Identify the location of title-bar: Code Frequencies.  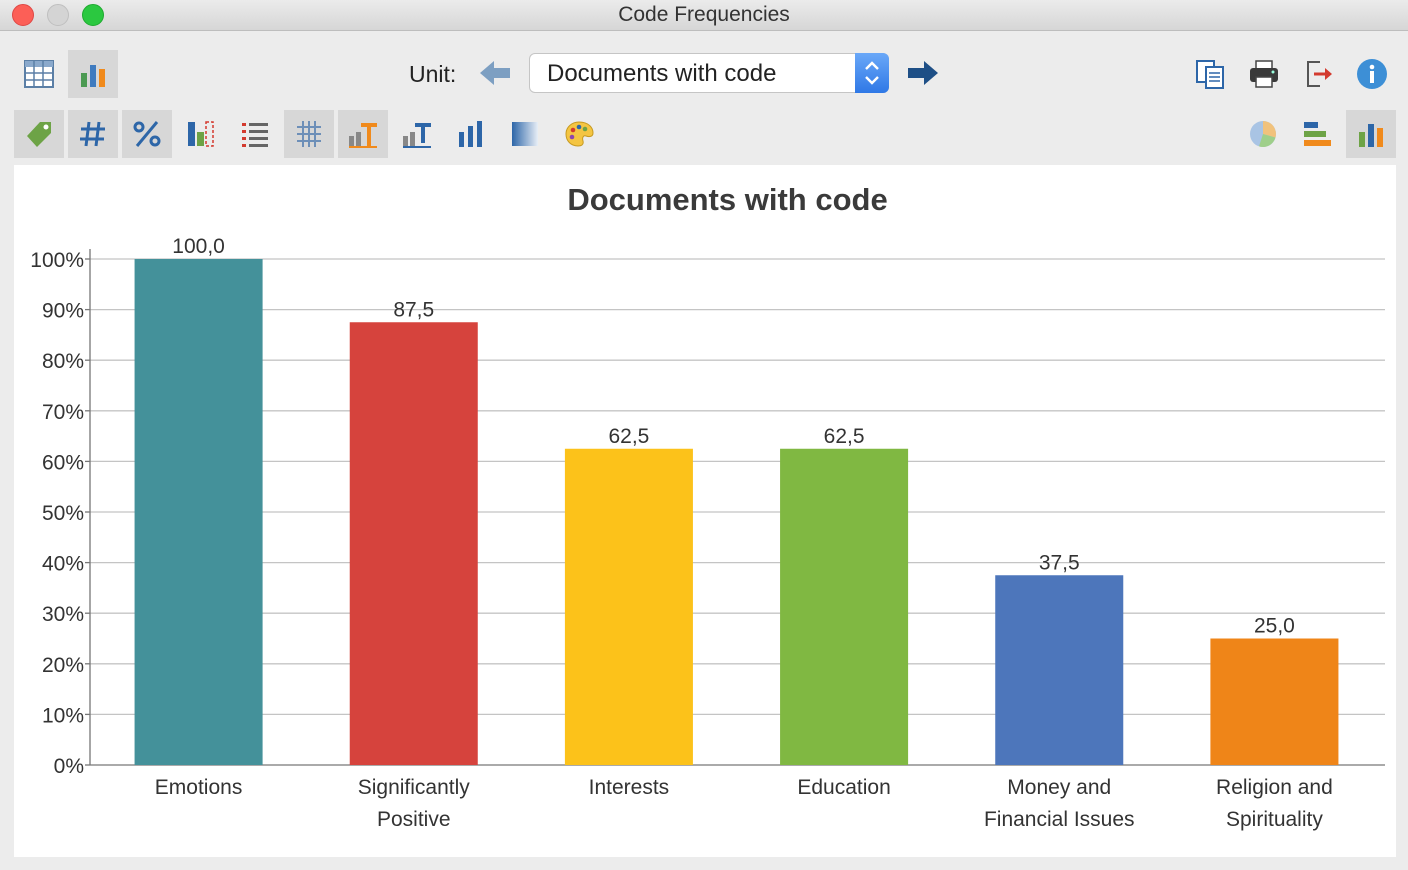
(704, 15).